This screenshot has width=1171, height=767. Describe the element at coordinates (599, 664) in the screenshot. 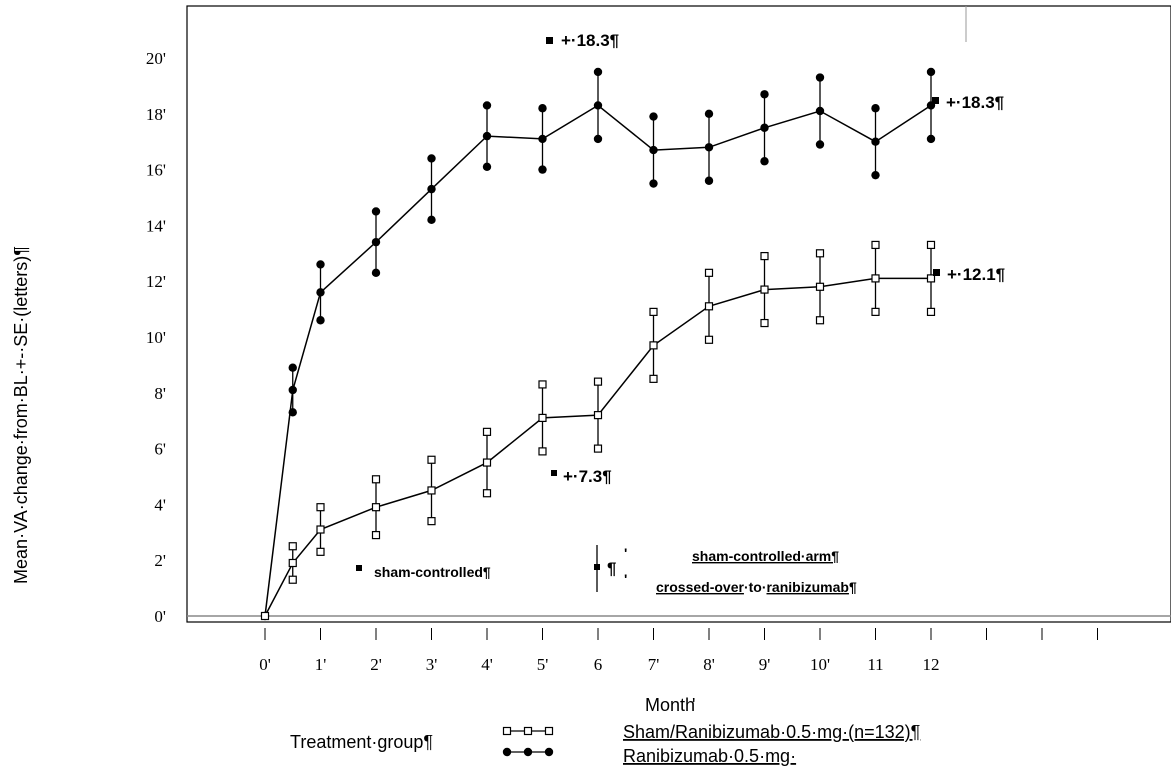

I see `x-tick-labels: 0' 1' 2' 3' 4' 5' 6 7' 8' 9' 10' 11 12` at that location.